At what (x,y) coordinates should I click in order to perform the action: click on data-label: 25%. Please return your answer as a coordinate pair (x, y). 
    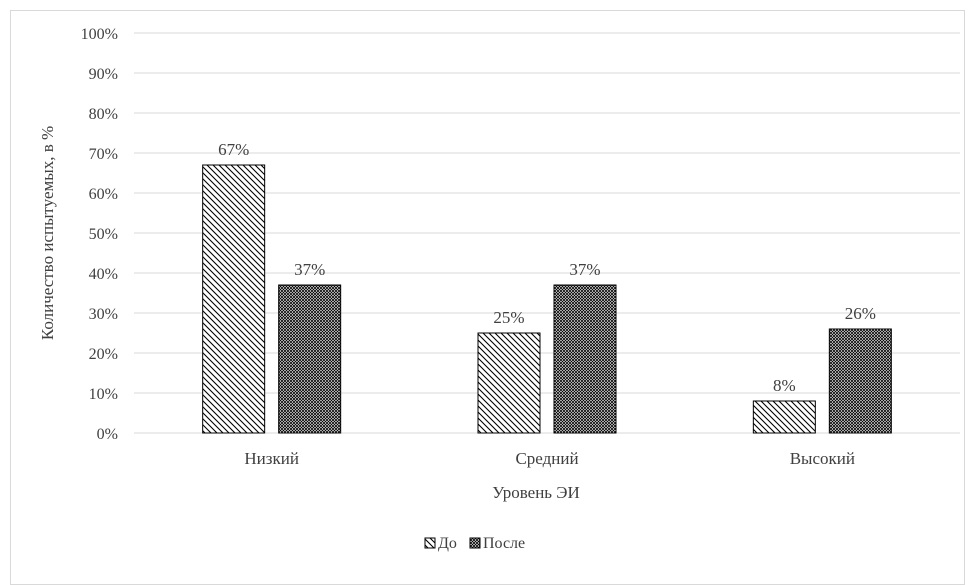
    Looking at the image, I should click on (508, 317).